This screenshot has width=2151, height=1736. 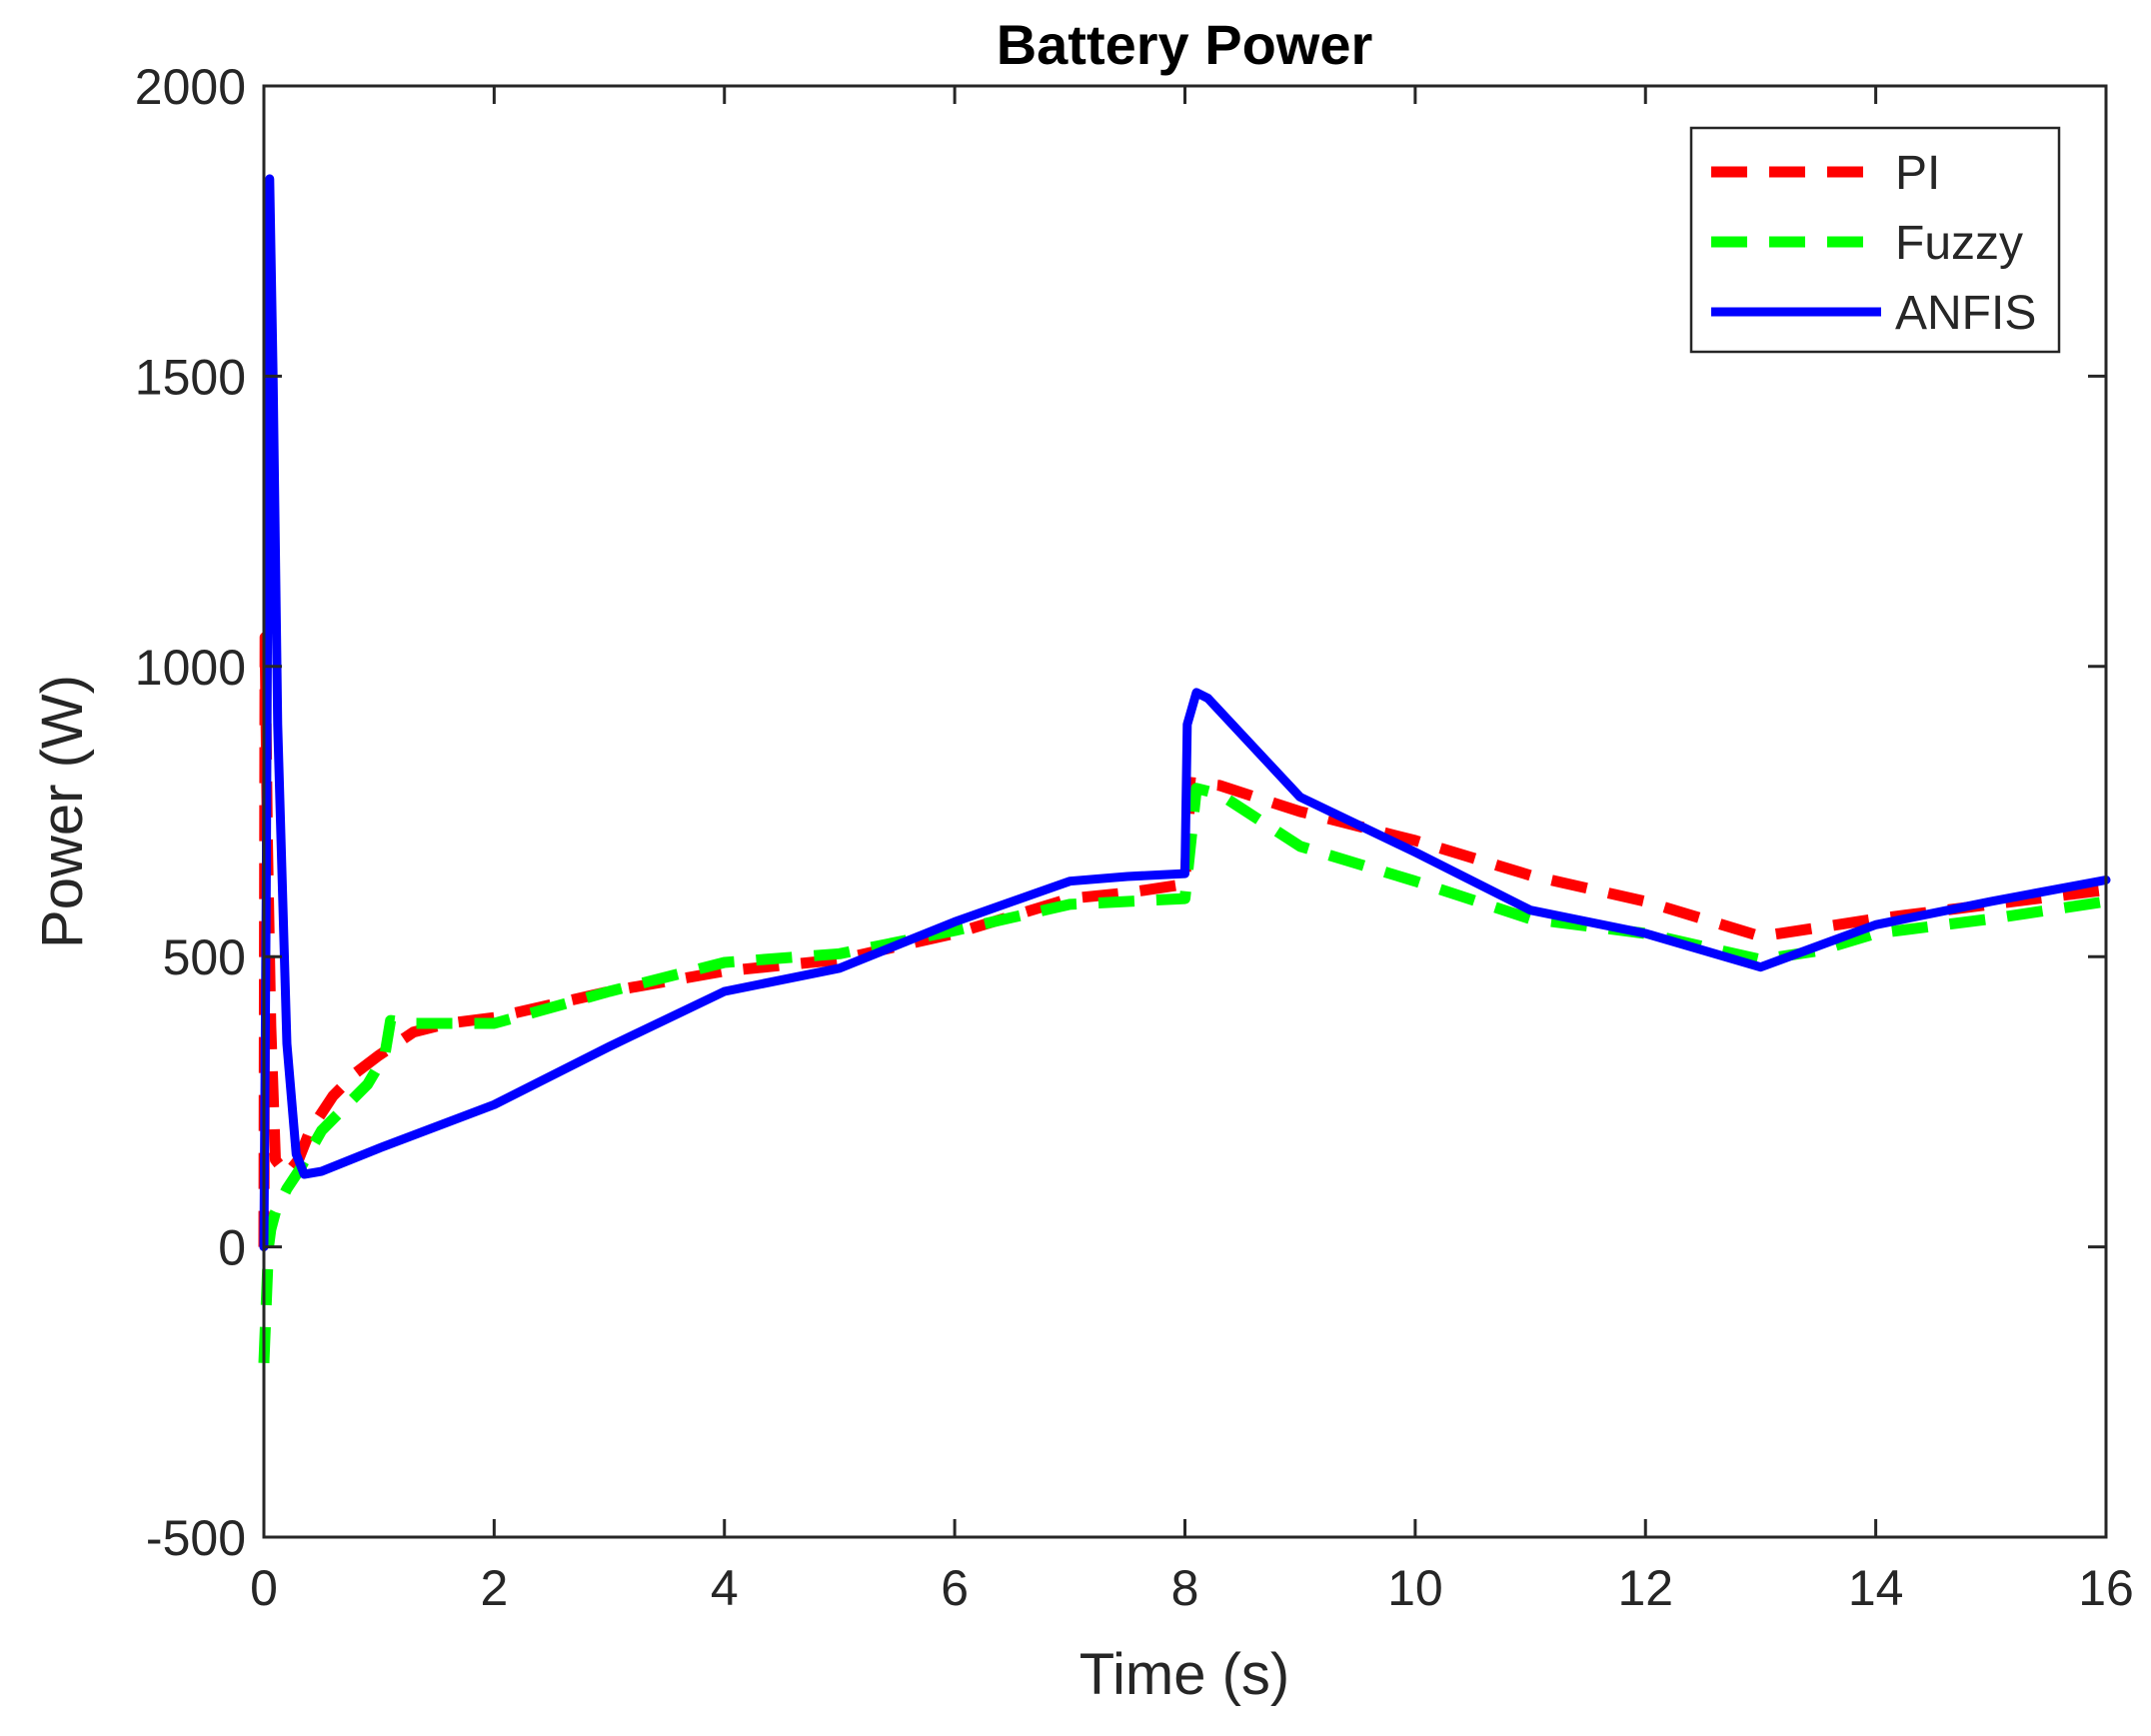 I want to click on x-tick-label: 16, so click(x=2106, y=1588).